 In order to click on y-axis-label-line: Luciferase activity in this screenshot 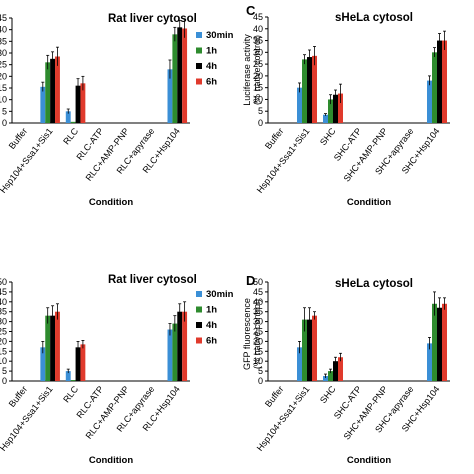, I will do `click(247, 70)`.